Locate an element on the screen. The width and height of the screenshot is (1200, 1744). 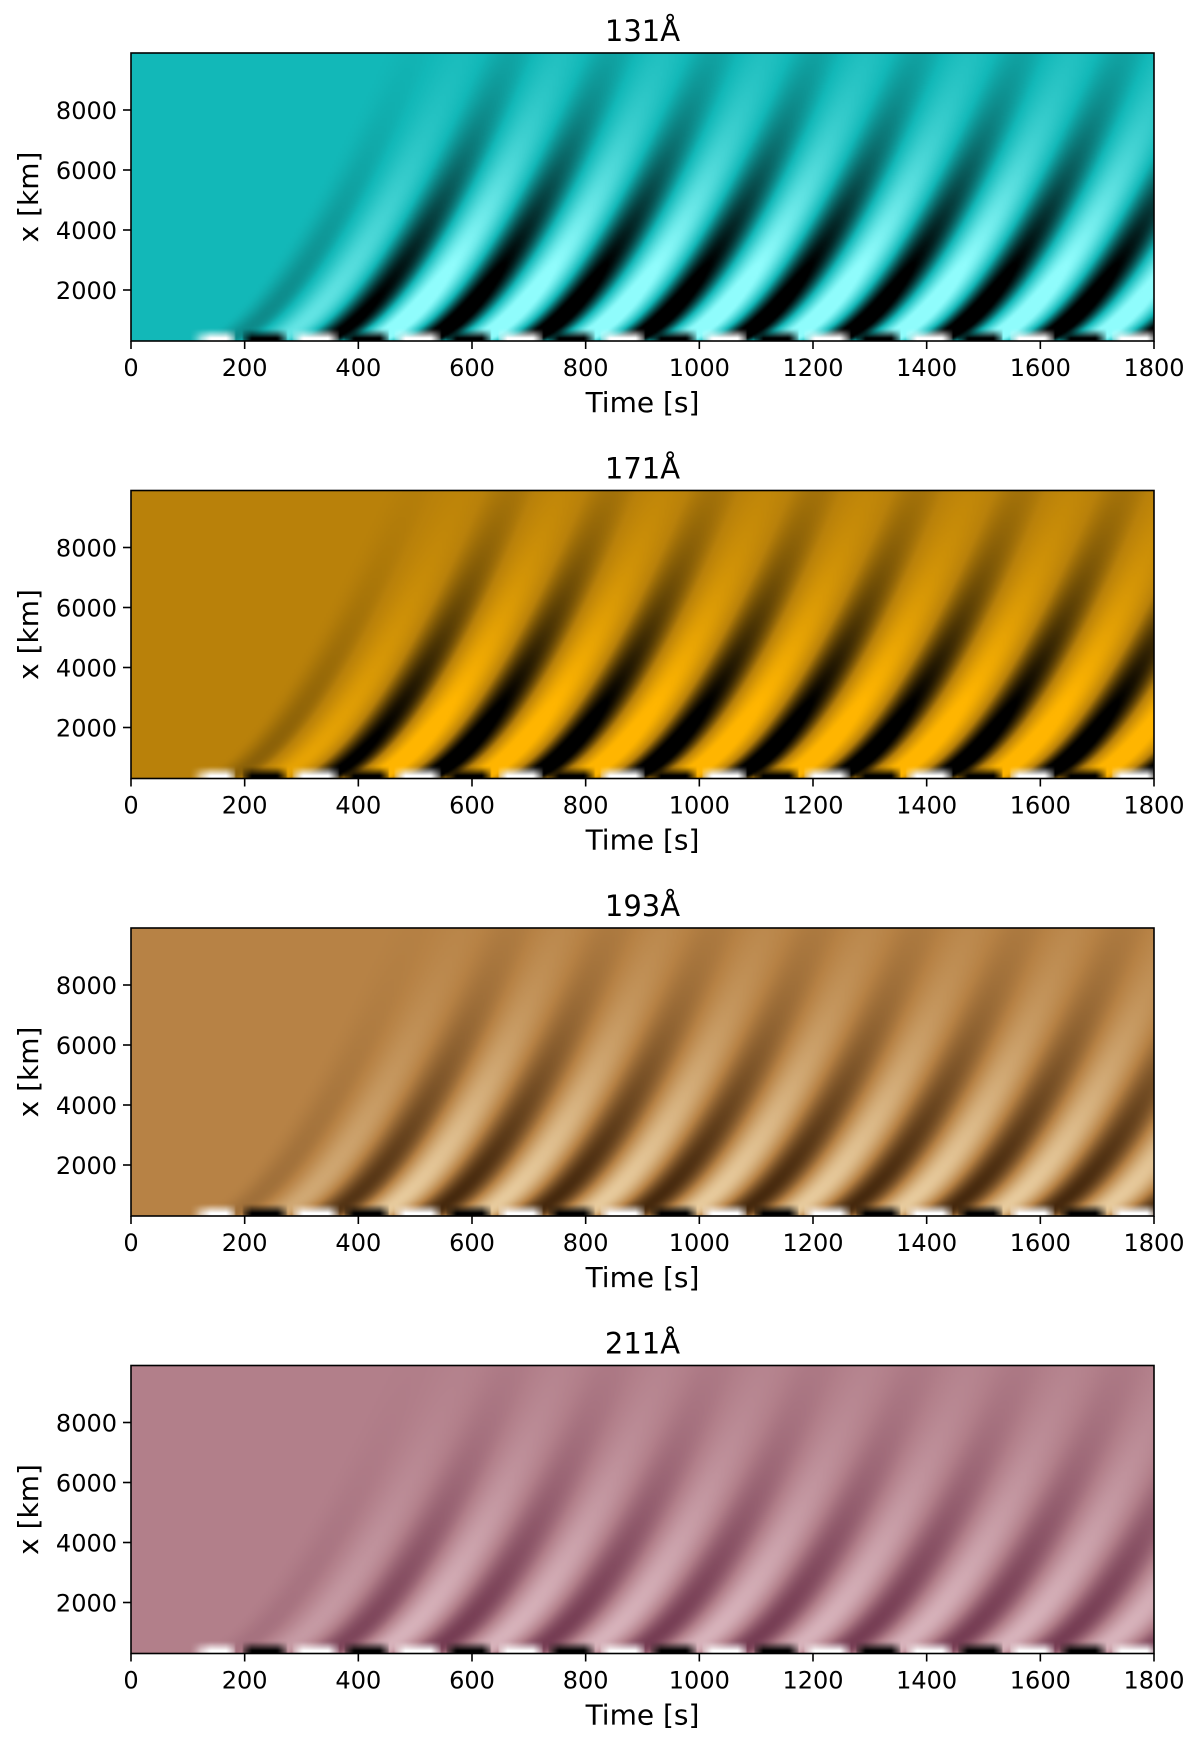
panel-title: 211Å is located at coordinates (642, 1344).